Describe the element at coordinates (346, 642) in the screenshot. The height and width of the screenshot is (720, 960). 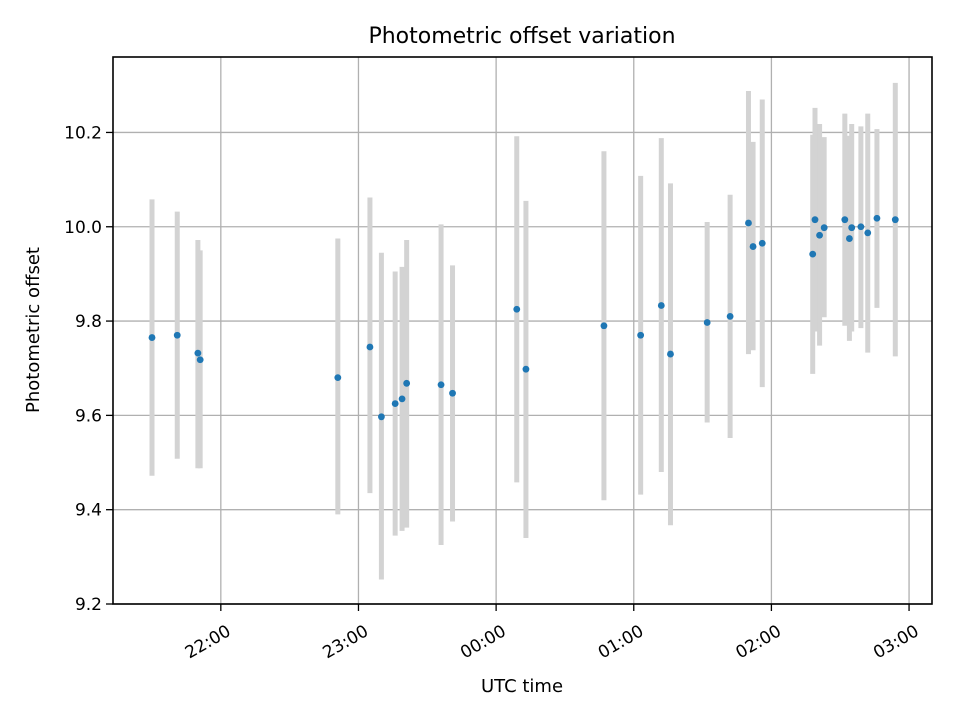
I see `x-tick-label: 23:00` at that location.